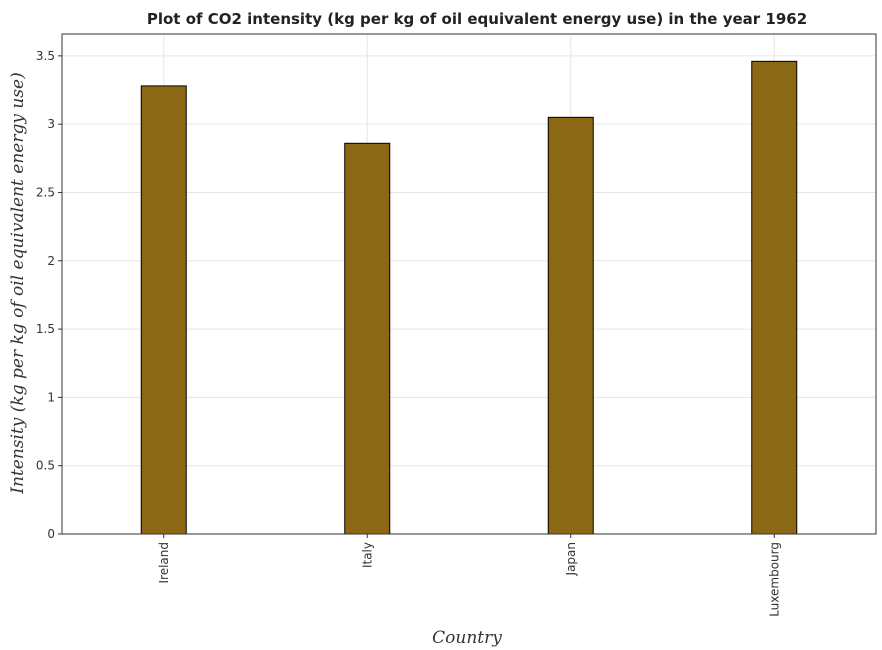 The height and width of the screenshot is (650, 882). Describe the element at coordinates (45, 56) in the screenshot. I see `y-tick-label: 3.5` at that location.